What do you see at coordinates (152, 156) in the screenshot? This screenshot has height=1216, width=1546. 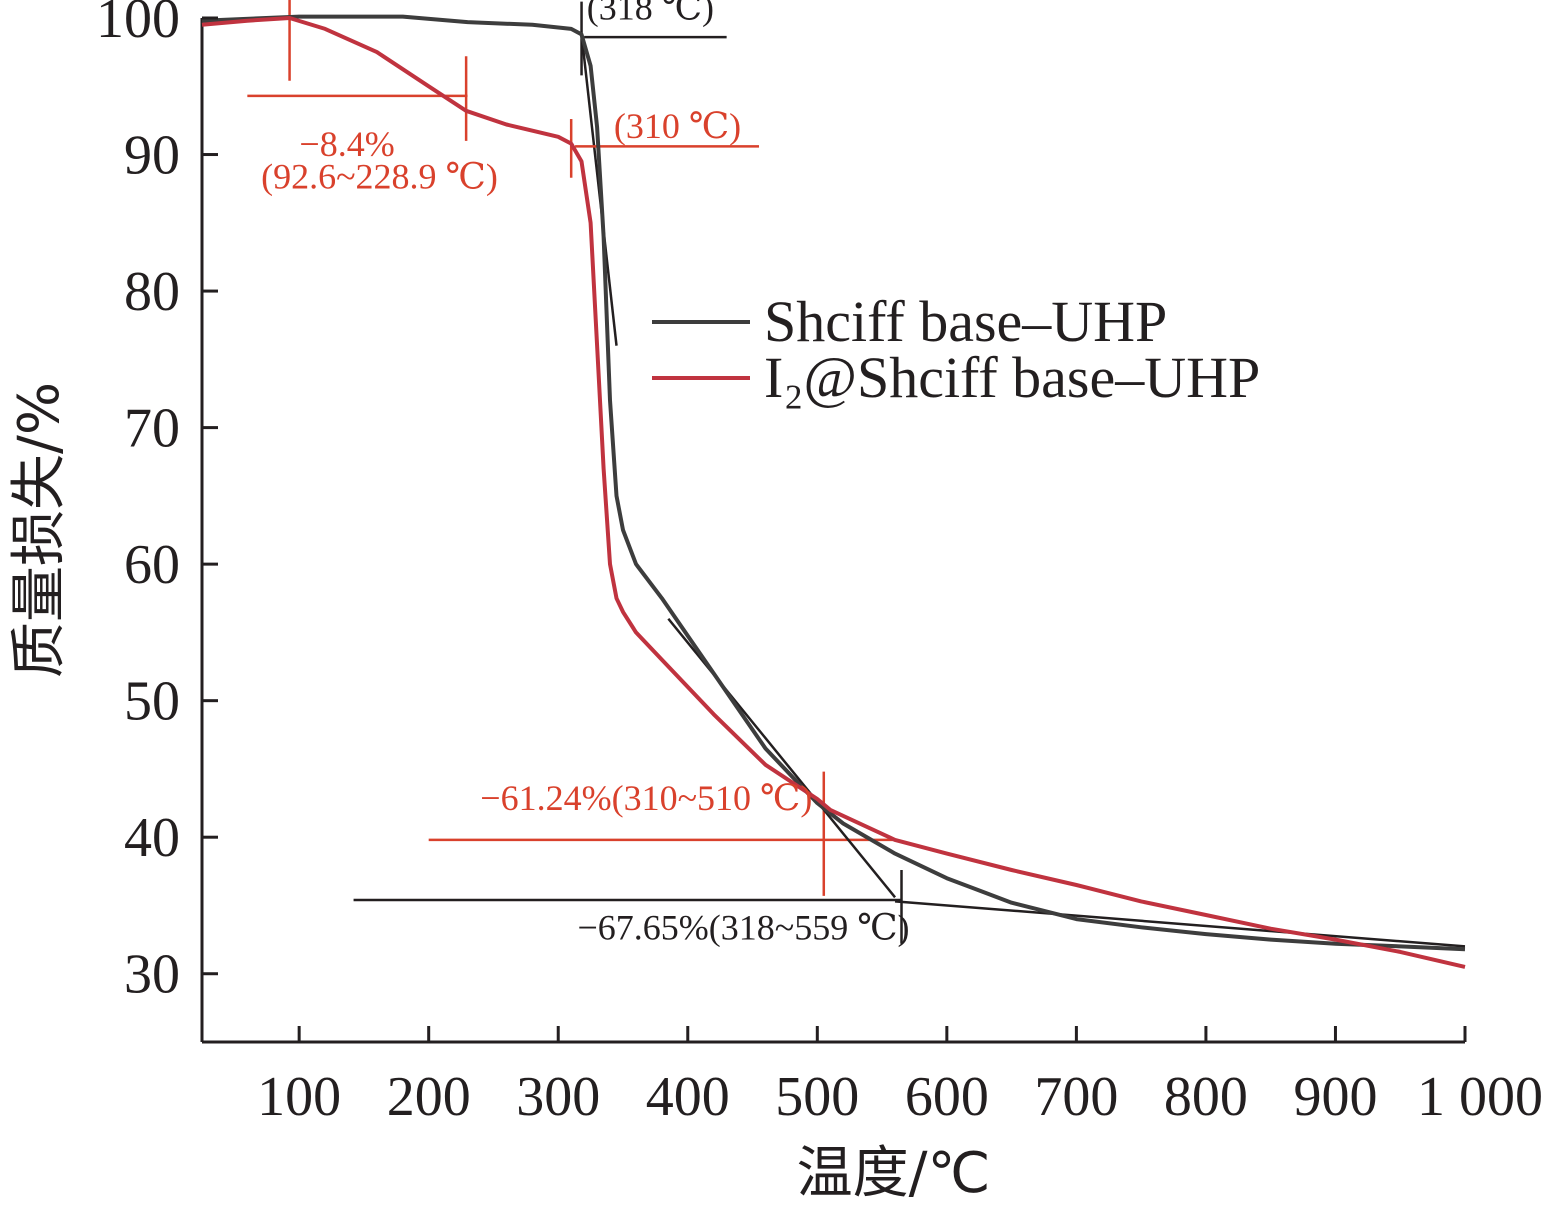 I see `y-tick-label: 90` at bounding box center [152, 156].